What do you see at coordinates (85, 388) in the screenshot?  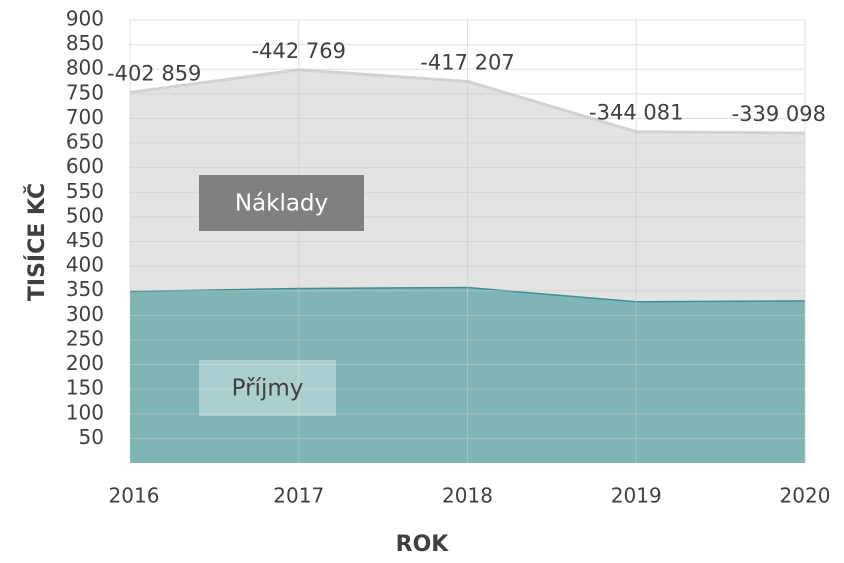 I see `y-tick-label: 150` at bounding box center [85, 388].